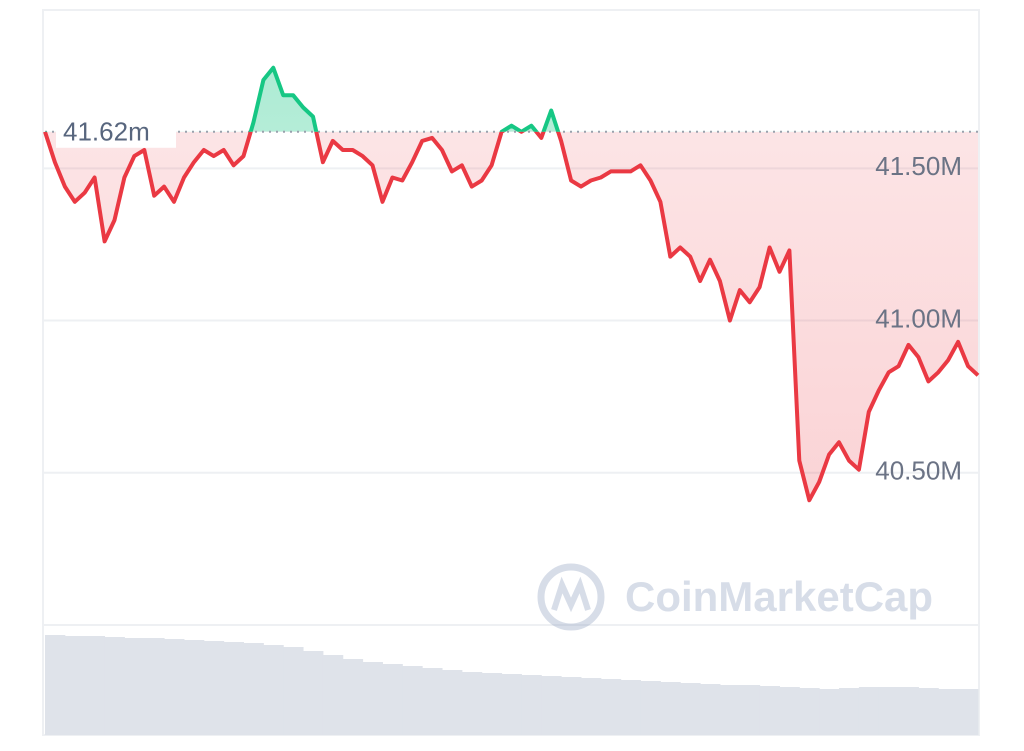 The height and width of the screenshot is (751, 1024). Describe the element at coordinates (303, 98) in the screenshot. I see `price-line` at that location.